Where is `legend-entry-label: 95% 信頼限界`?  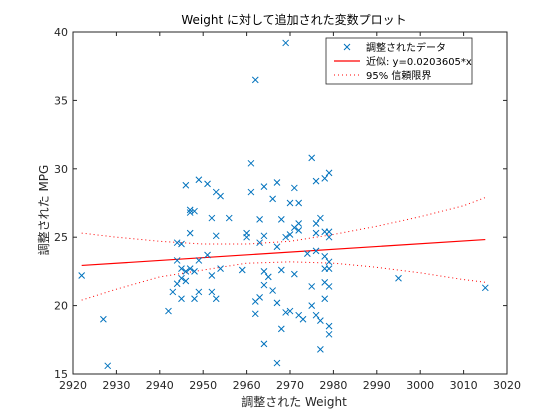
legend-entry-label: 95% 信頼限界 is located at coordinates (398, 76).